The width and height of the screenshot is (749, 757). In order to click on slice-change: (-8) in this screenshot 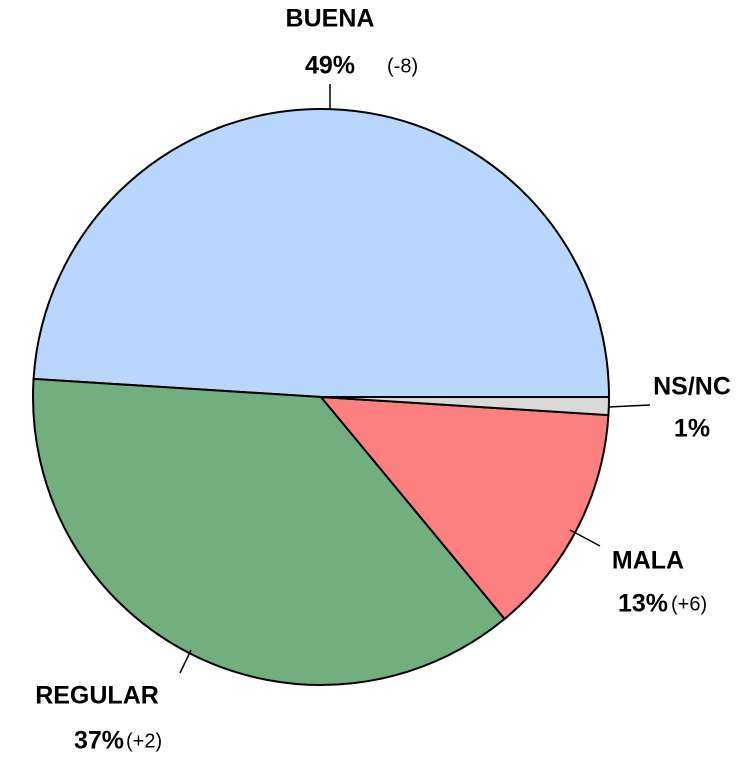, I will do `click(402, 66)`.